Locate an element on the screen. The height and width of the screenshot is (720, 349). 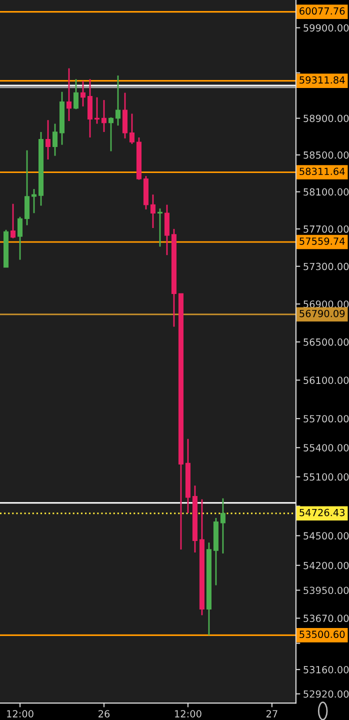
y-tick-label: 57300.00 is located at coordinates (326, 266).